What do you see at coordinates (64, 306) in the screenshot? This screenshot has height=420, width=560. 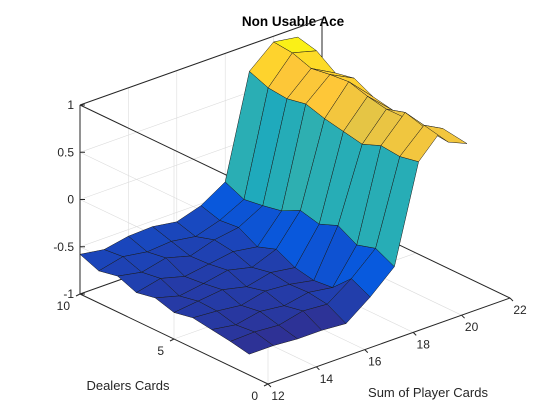 I see `y-tick-label: 10` at bounding box center [64, 306].